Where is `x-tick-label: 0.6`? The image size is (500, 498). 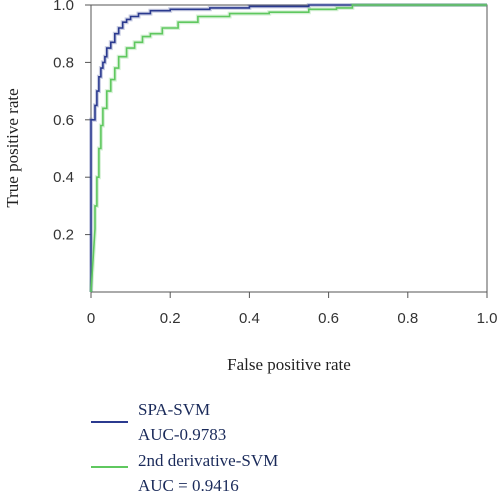
x-tick-label: 0.6 is located at coordinates (328, 318).